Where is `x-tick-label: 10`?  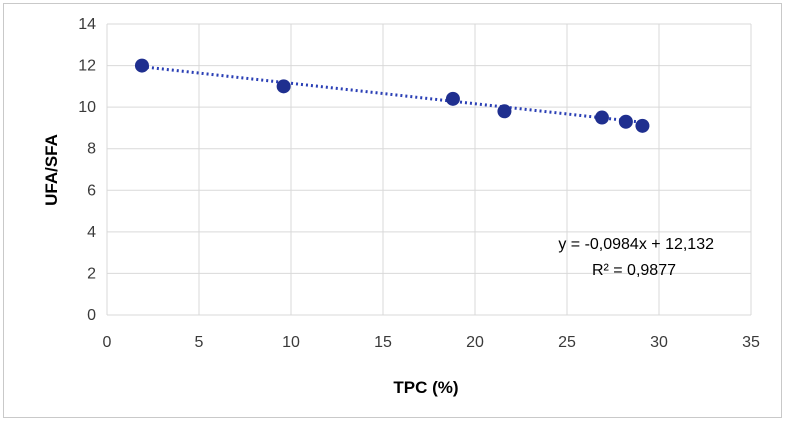
x-tick-label: 10 is located at coordinates (291, 342).